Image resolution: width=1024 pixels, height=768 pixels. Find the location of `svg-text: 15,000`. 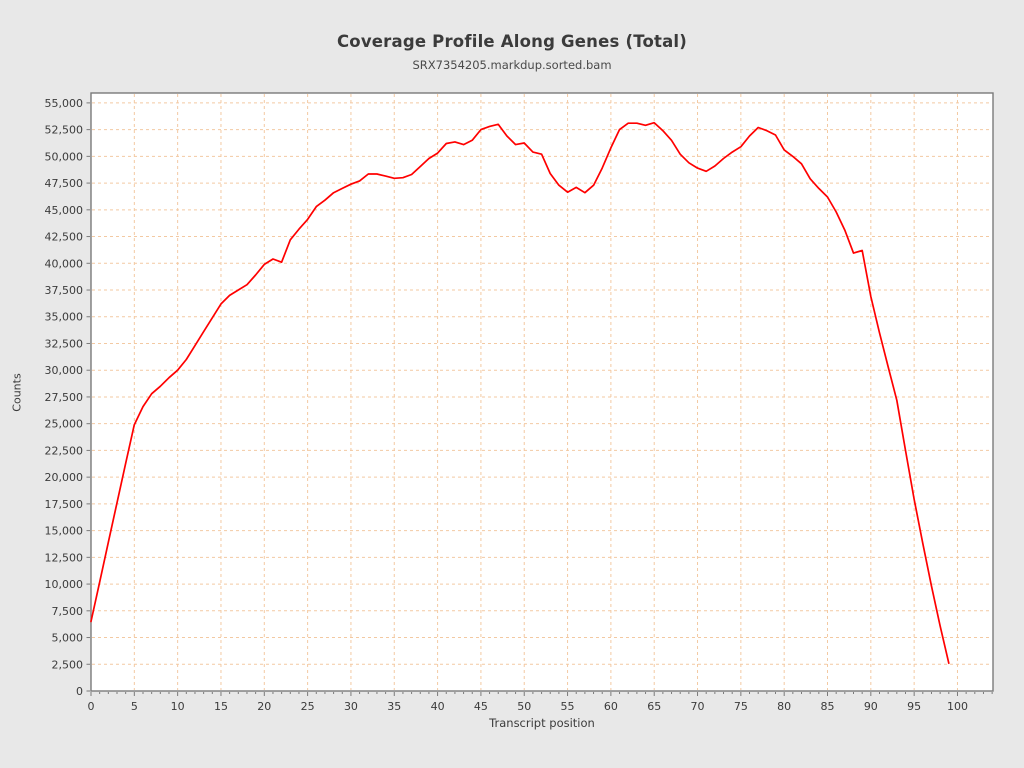

svg-text: 15,000 is located at coordinates (64, 531).